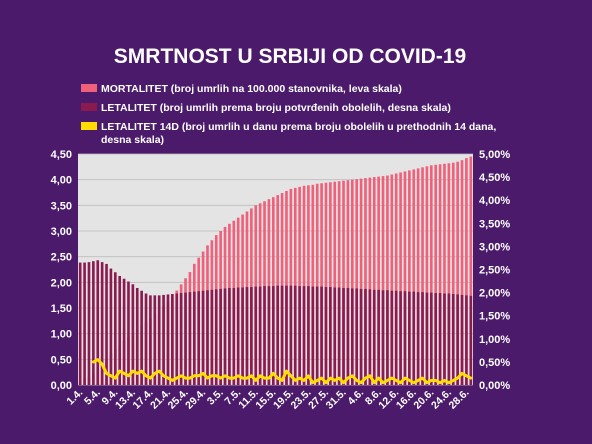 This screenshot has height=444, width=592. I want to click on y-left-tick-label: 3,50, so click(61, 206).